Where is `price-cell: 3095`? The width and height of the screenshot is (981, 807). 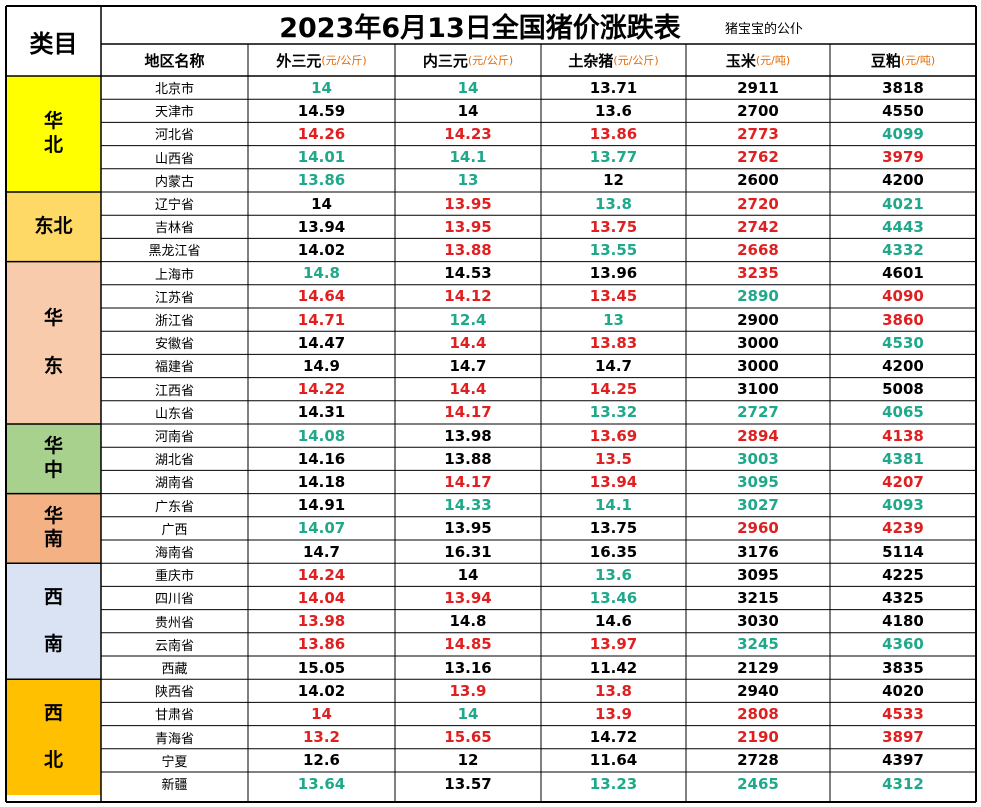
price-cell: 3095 is located at coordinates (758, 481).